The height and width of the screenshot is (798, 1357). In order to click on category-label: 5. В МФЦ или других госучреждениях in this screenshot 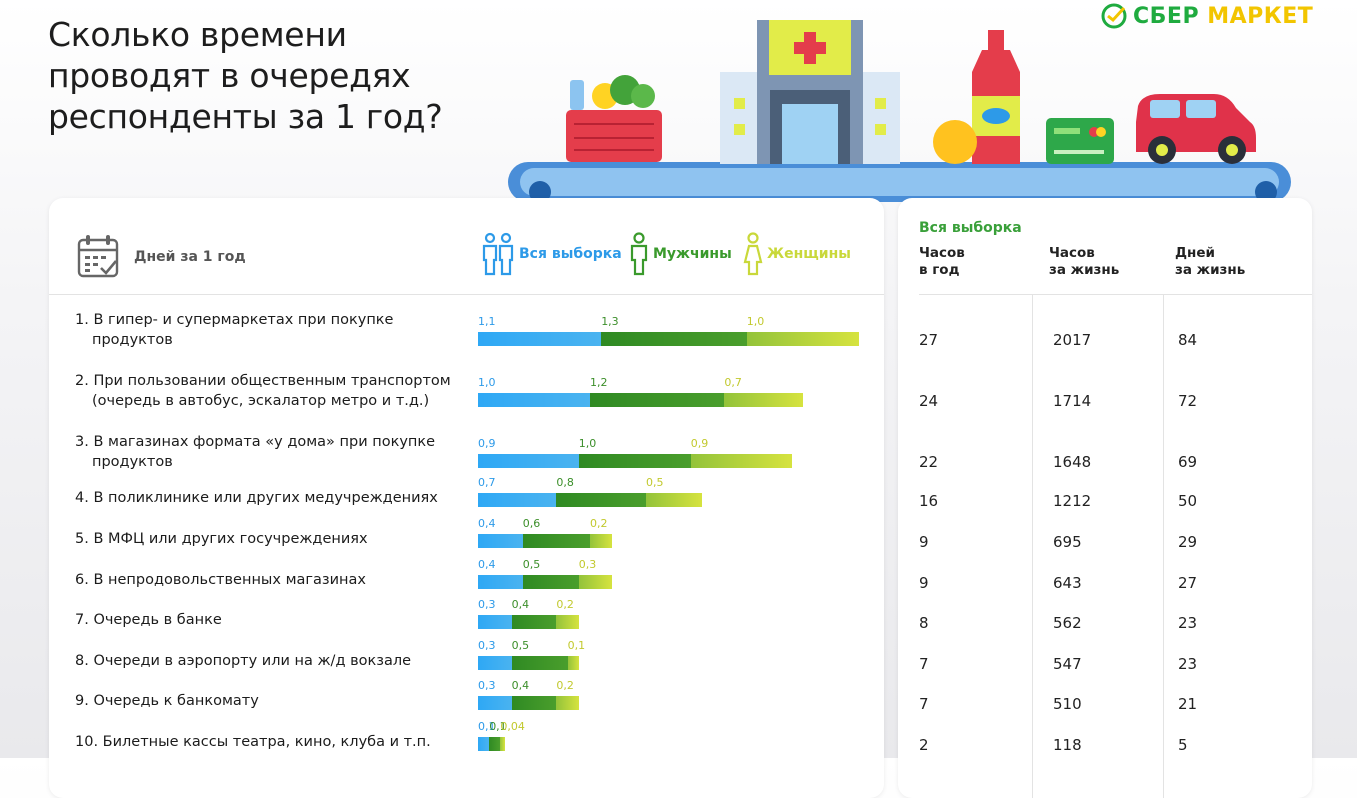, I will do `click(265, 539)`.